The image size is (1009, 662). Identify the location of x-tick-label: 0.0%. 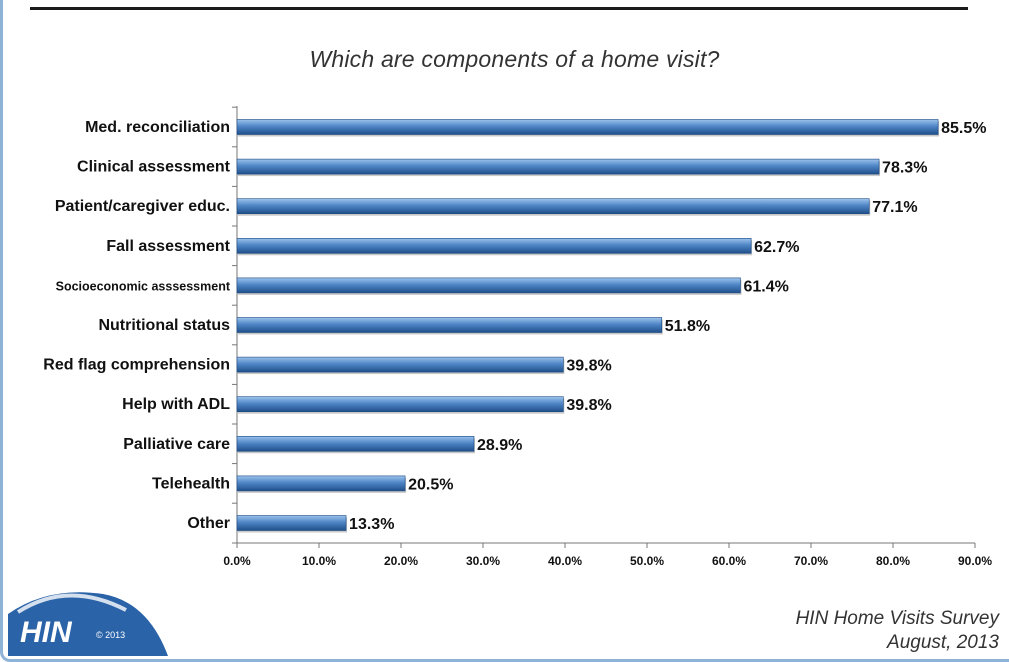
(237, 561).